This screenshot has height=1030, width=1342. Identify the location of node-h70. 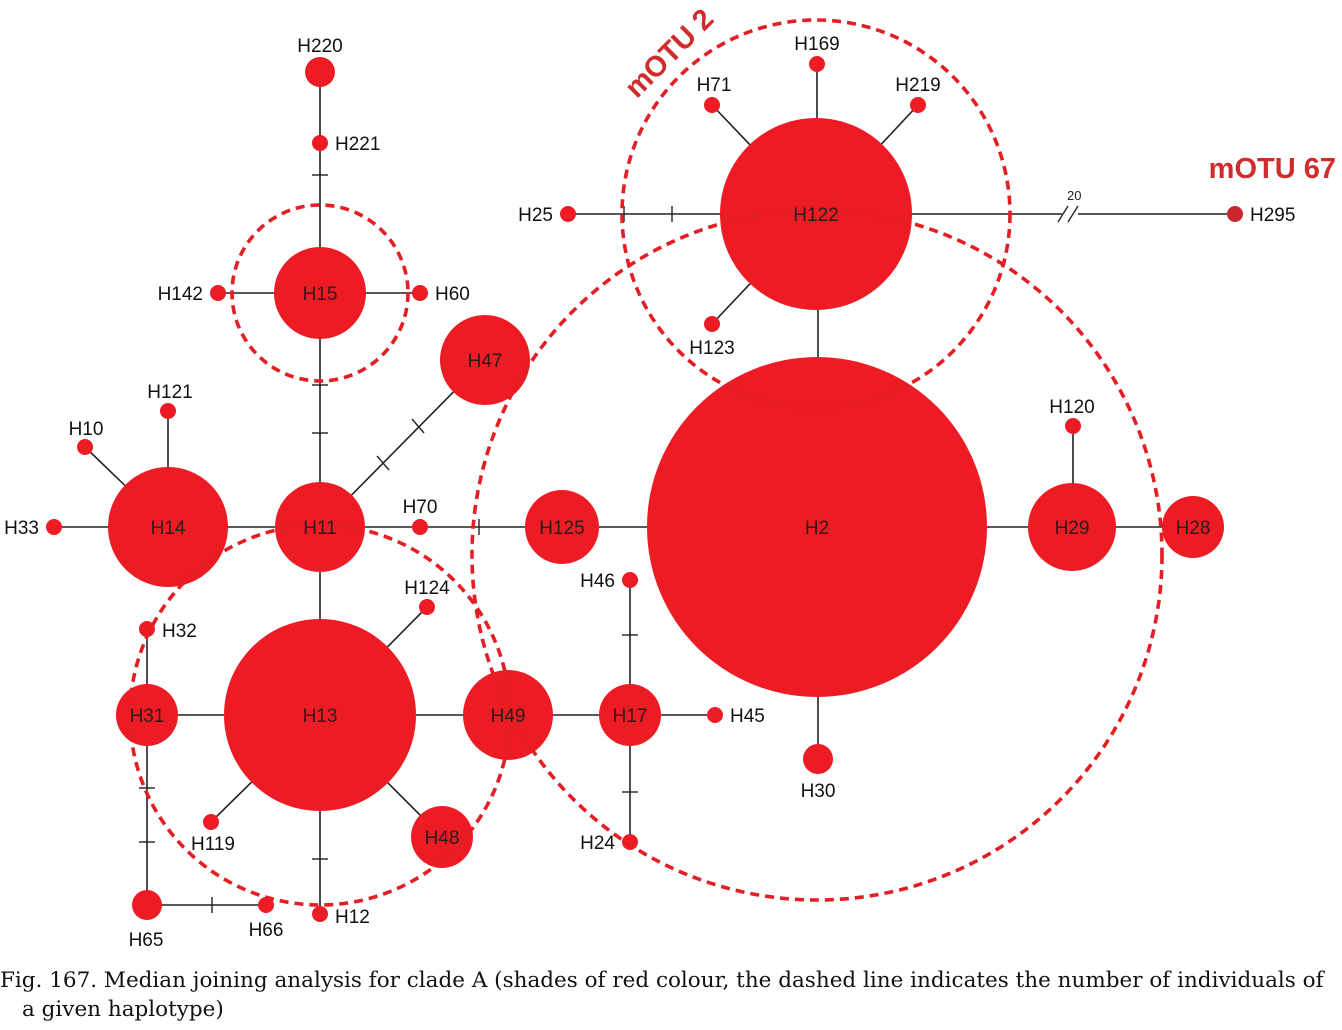
(420, 527).